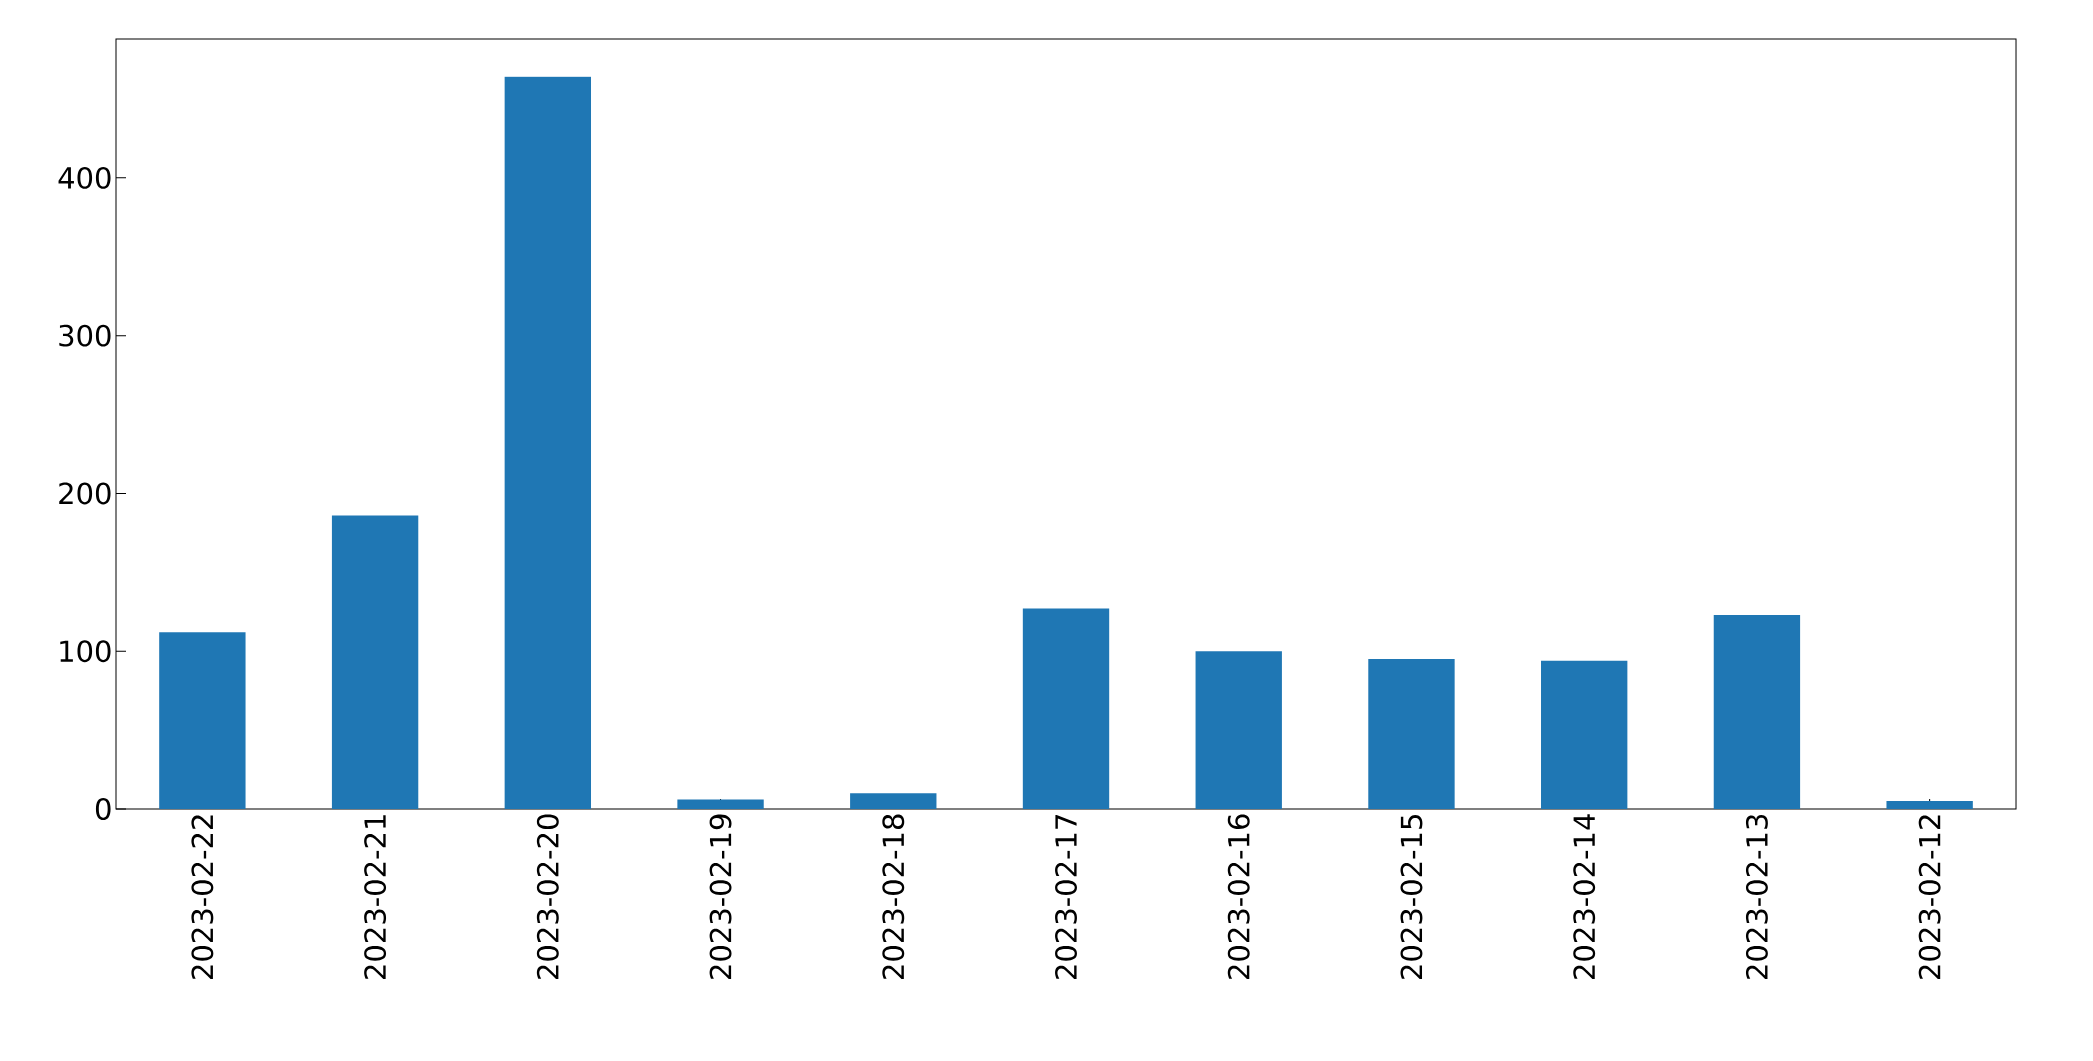  Describe the element at coordinates (375, 897) in the screenshot. I see `x-tick-label: 2023-02-21` at that location.